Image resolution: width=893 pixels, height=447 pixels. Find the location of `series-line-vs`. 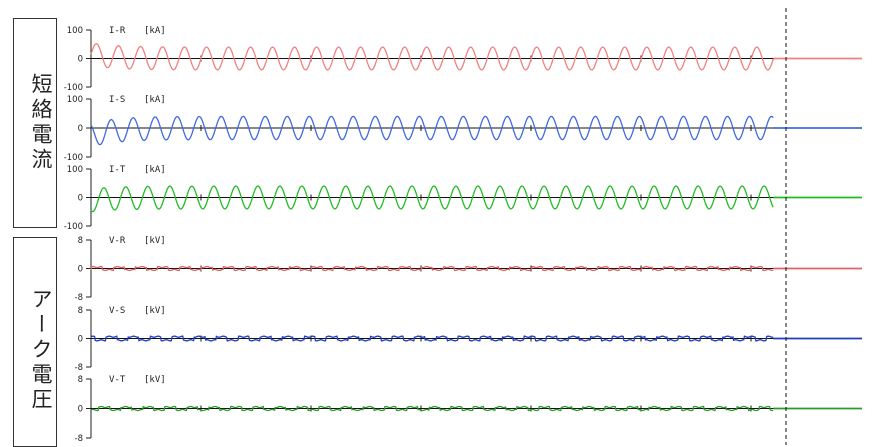

series-line-vs is located at coordinates (432, 338).